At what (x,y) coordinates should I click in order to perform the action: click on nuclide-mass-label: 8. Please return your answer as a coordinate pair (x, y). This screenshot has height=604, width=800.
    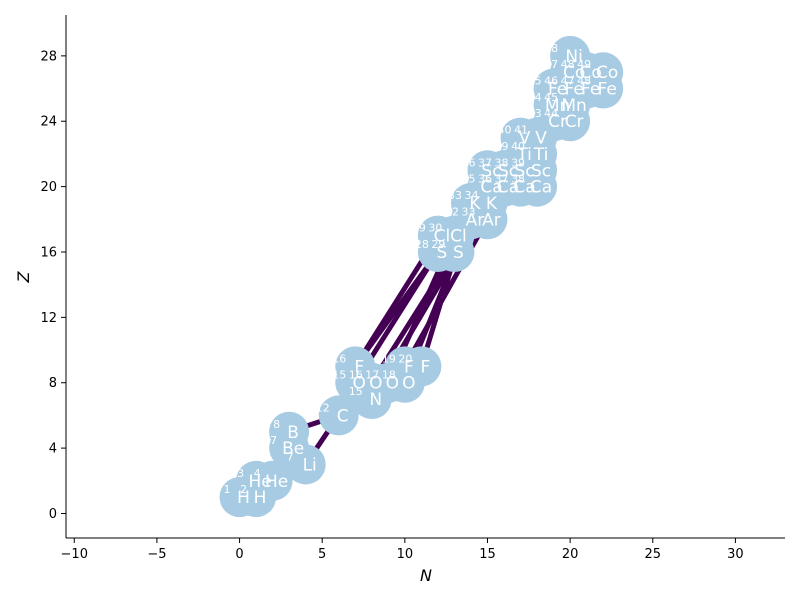
    Looking at the image, I should click on (276, 424).